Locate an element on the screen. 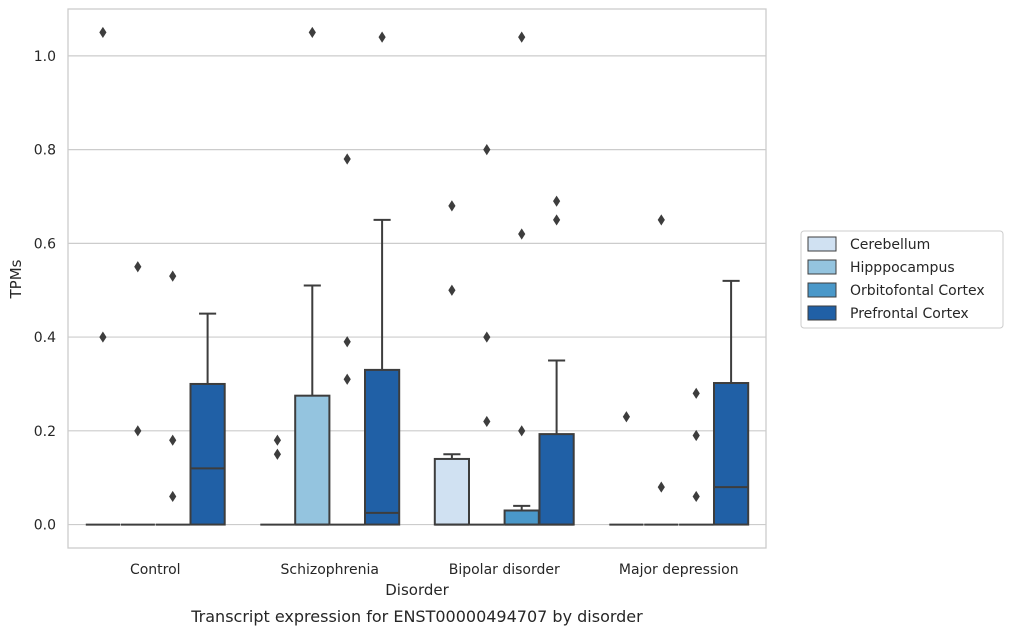 The width and height of the screenshot is (1014, 634). x-tick-label: Control is located at coordinates (155, 570).